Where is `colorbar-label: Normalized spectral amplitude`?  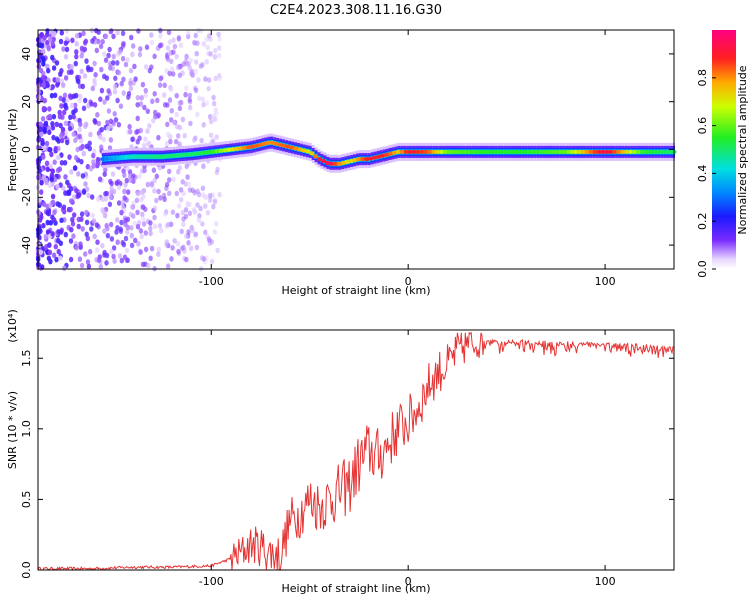 colorbar-label: Normalized spectral amplitude is located at coordinates (742, 149).